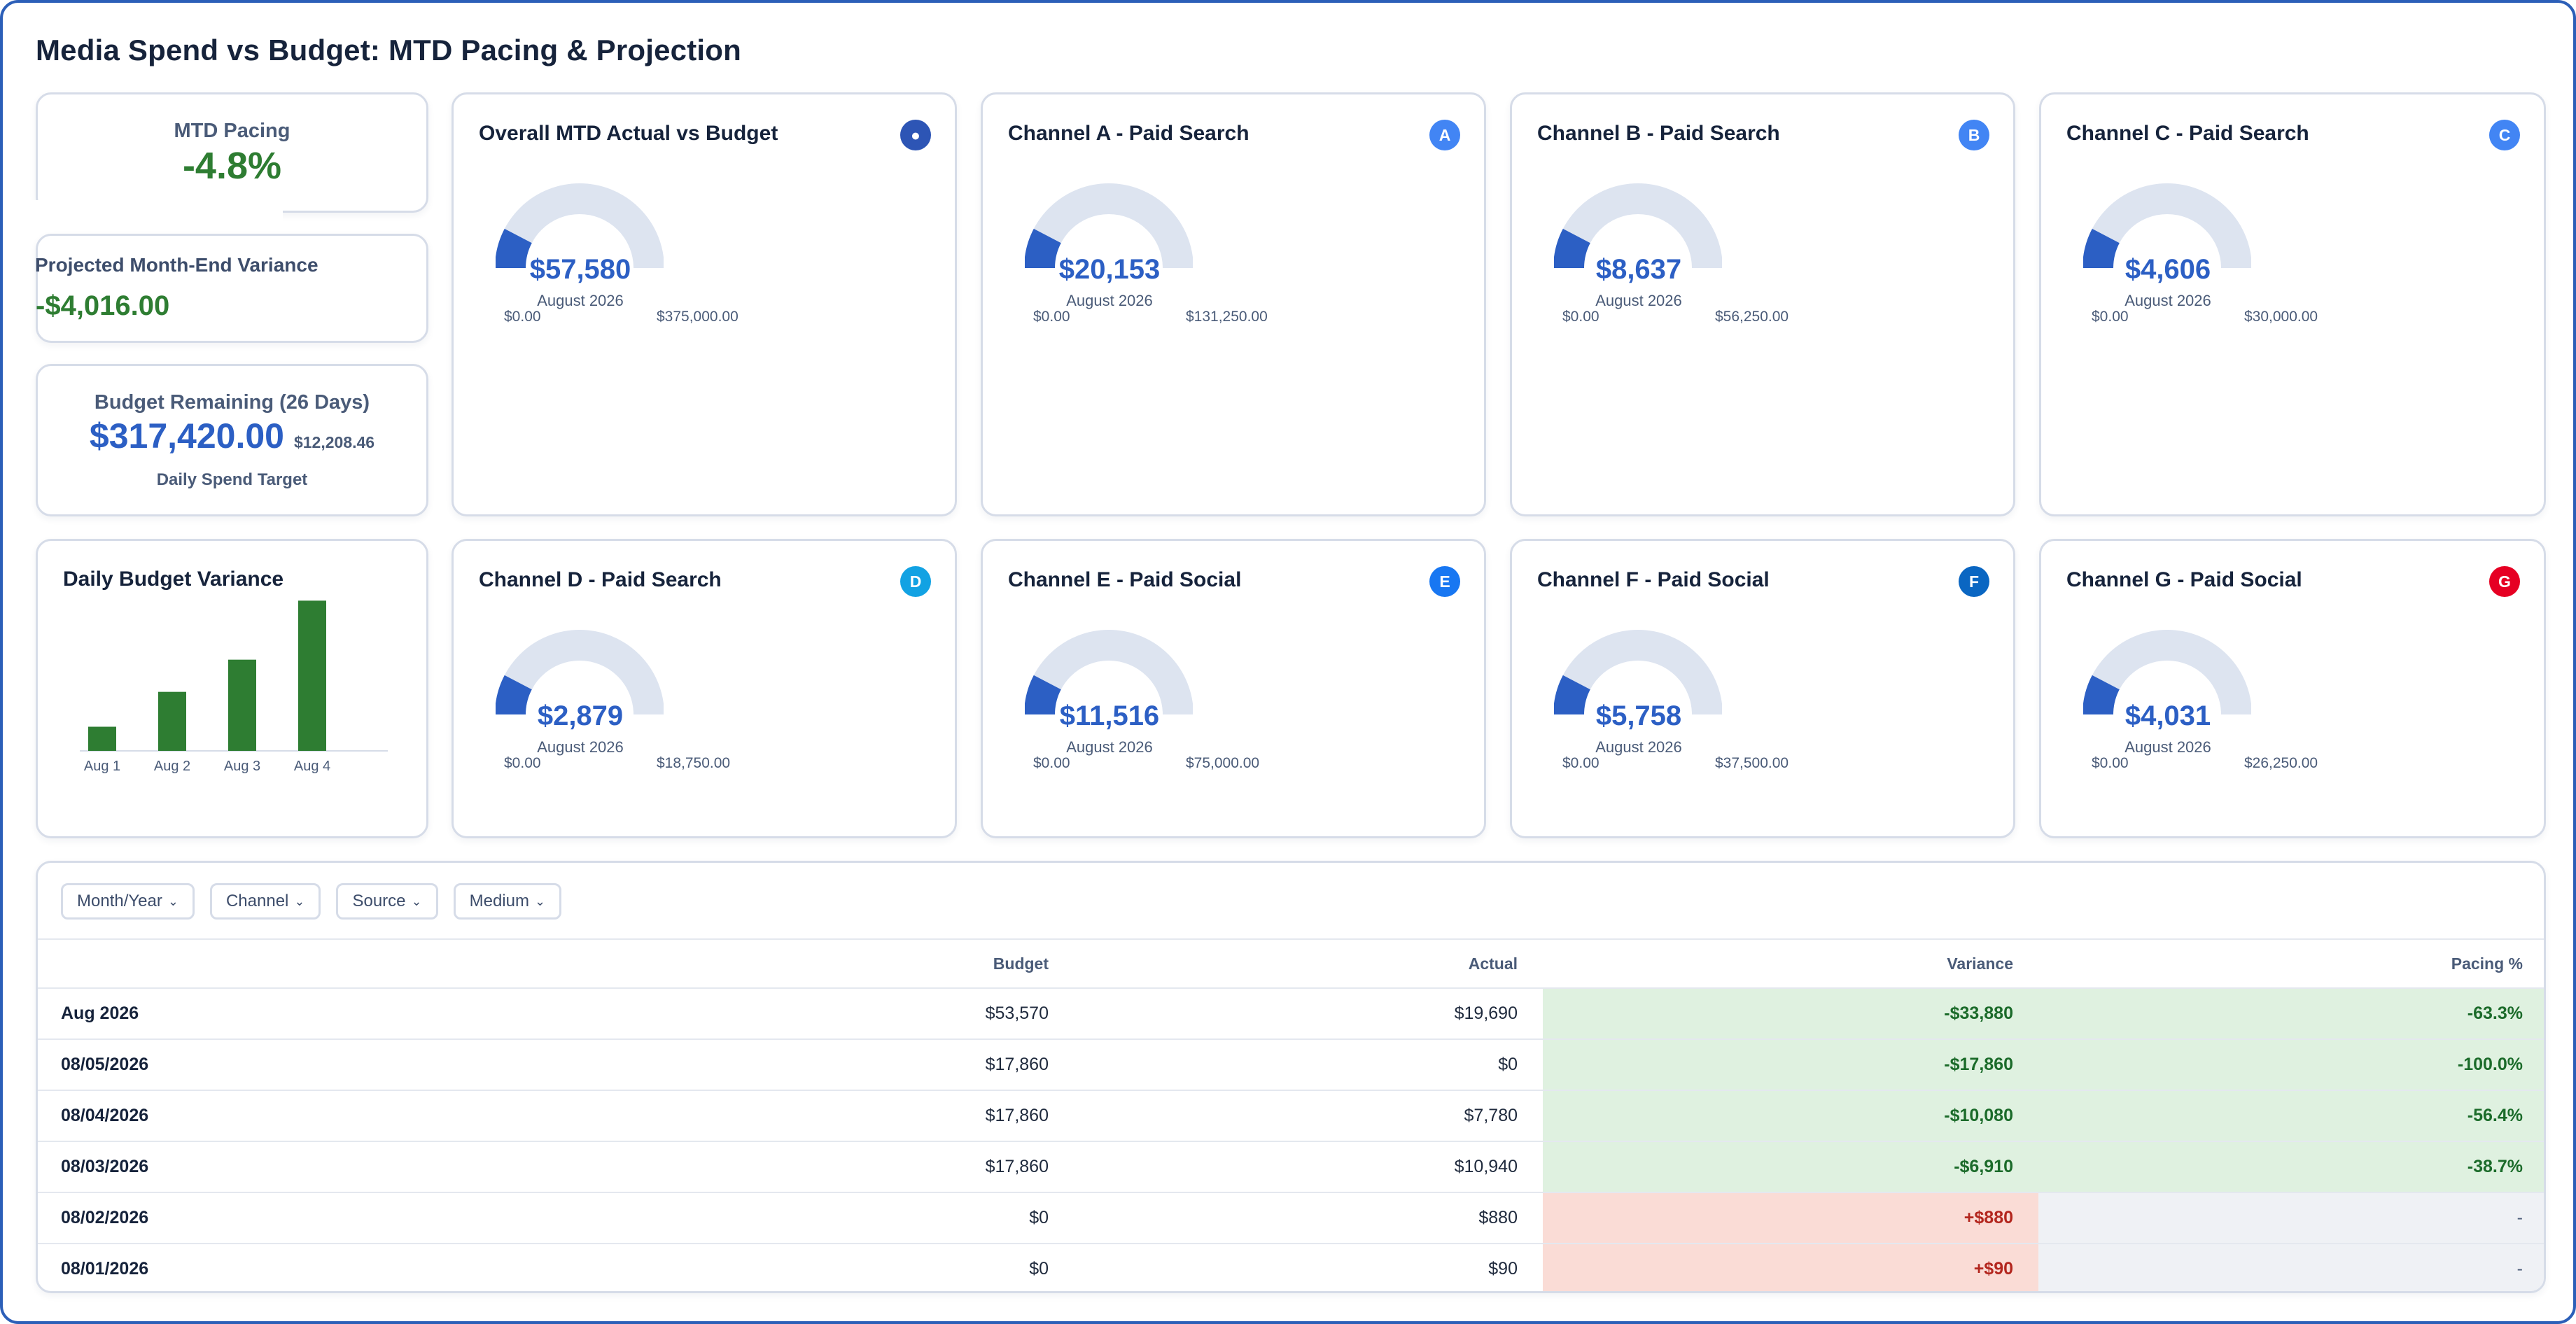 Image resolution: width=2576 pixels, height=1324 pixels. I want to click on gauge-title: Channel C - Paid Search, so click(2187, 133).